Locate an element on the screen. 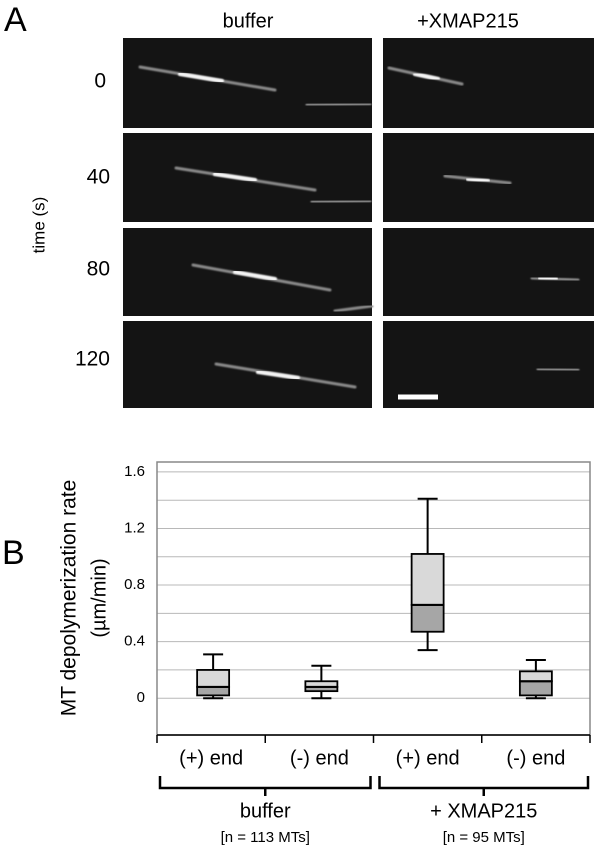  group-note: [n = 95 MTs] is located at coordinates (484, 837).